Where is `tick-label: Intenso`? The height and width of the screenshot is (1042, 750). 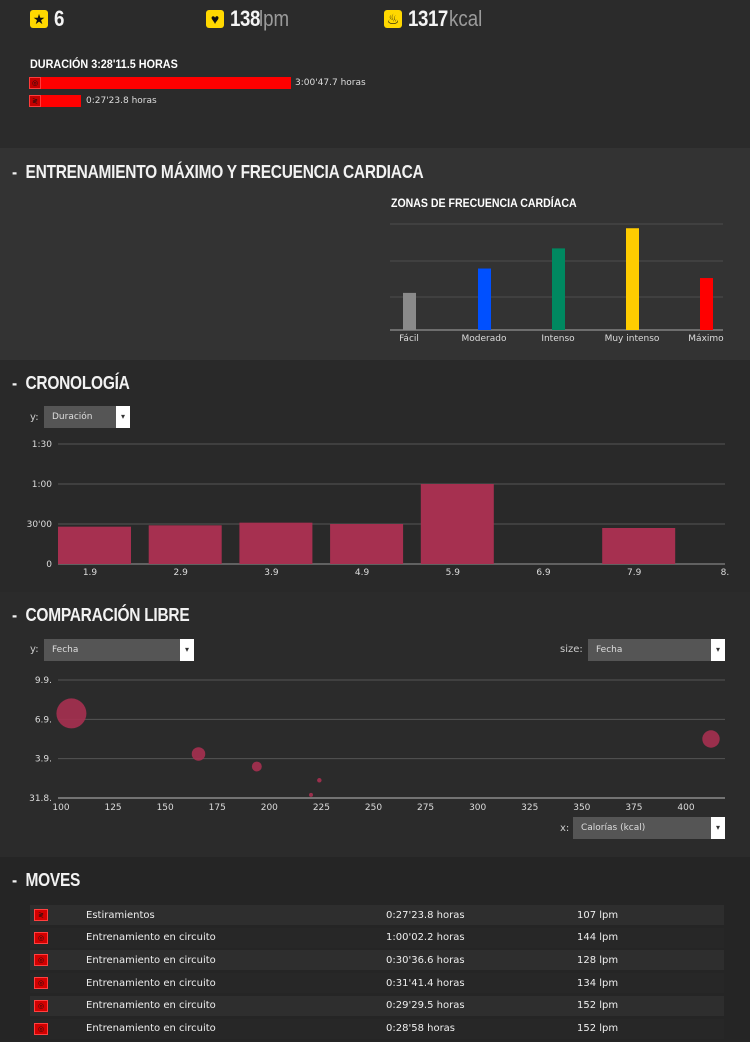 tick-label: Intenso is located at coordinates (558, 339).